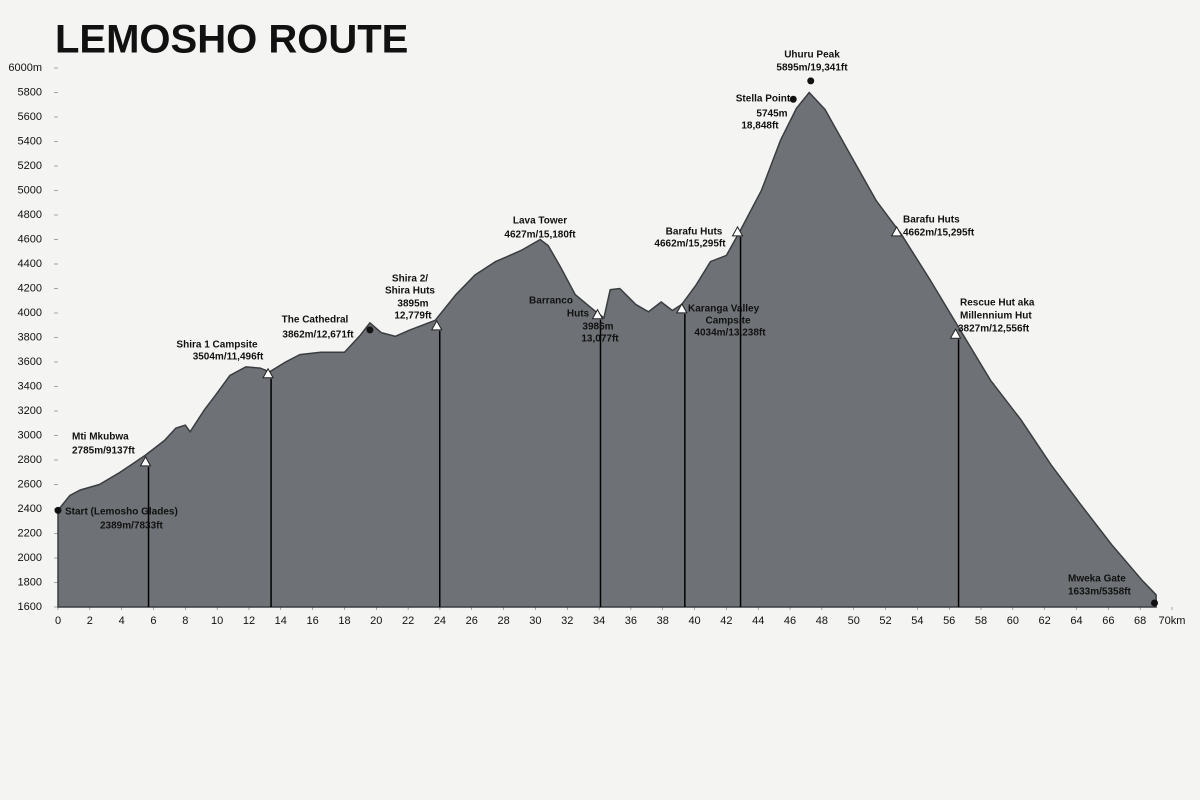  Describe the element at coordinates (822, 621) in the screenshot. I see `x-tick-label: 48` at that location.